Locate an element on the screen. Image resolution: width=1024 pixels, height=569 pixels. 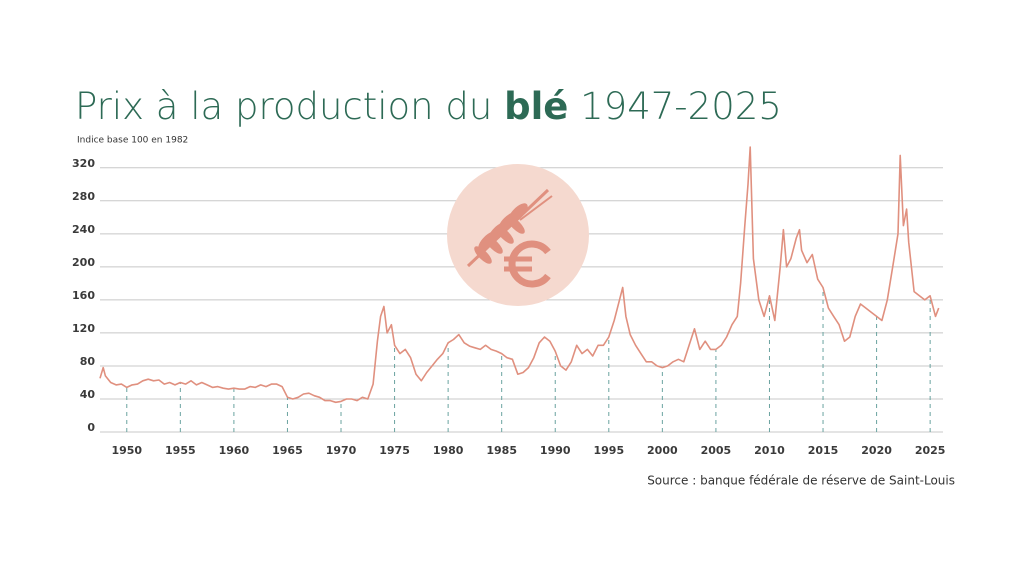
chart-title: Prix à la production du blé 1947-2025 is located at coordinates (428, 106).